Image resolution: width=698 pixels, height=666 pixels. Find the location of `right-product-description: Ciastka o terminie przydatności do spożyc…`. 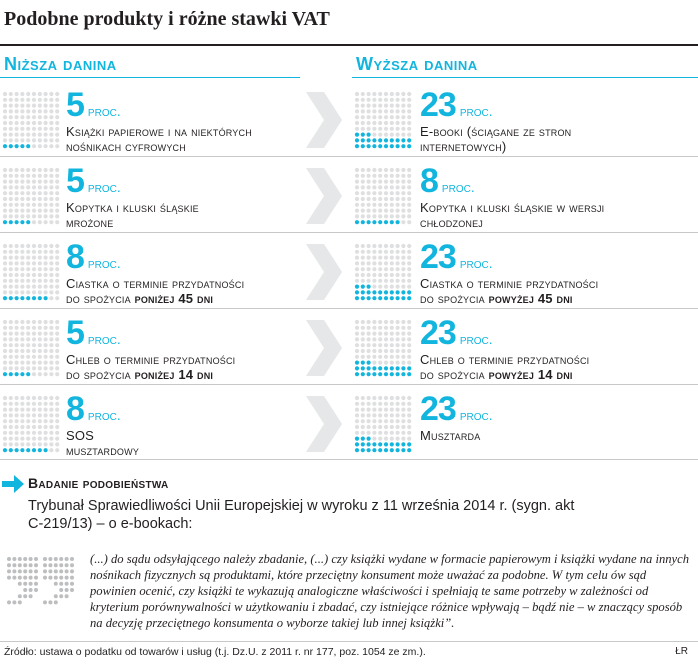

right-product-description: Ciastka o terminie przydatności do spożyc… is located at coordinates (509, 291).